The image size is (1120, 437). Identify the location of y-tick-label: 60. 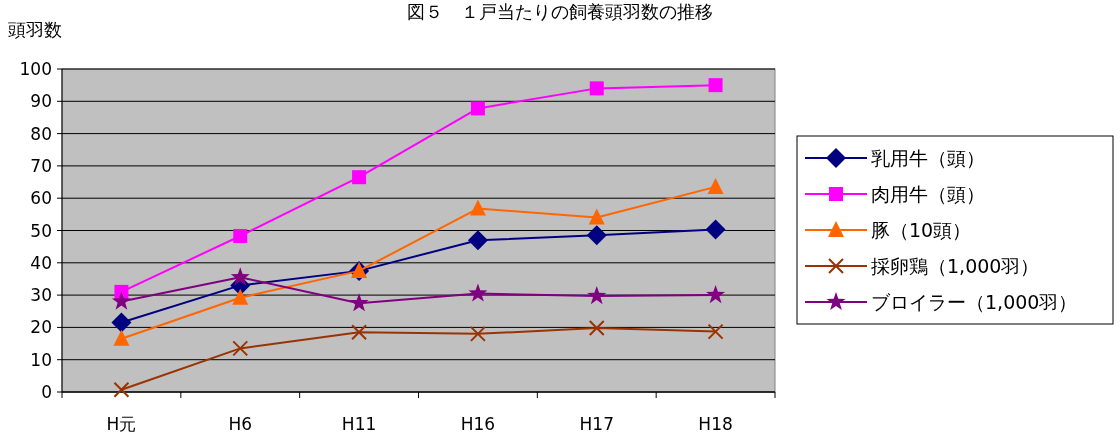
(41, 198).